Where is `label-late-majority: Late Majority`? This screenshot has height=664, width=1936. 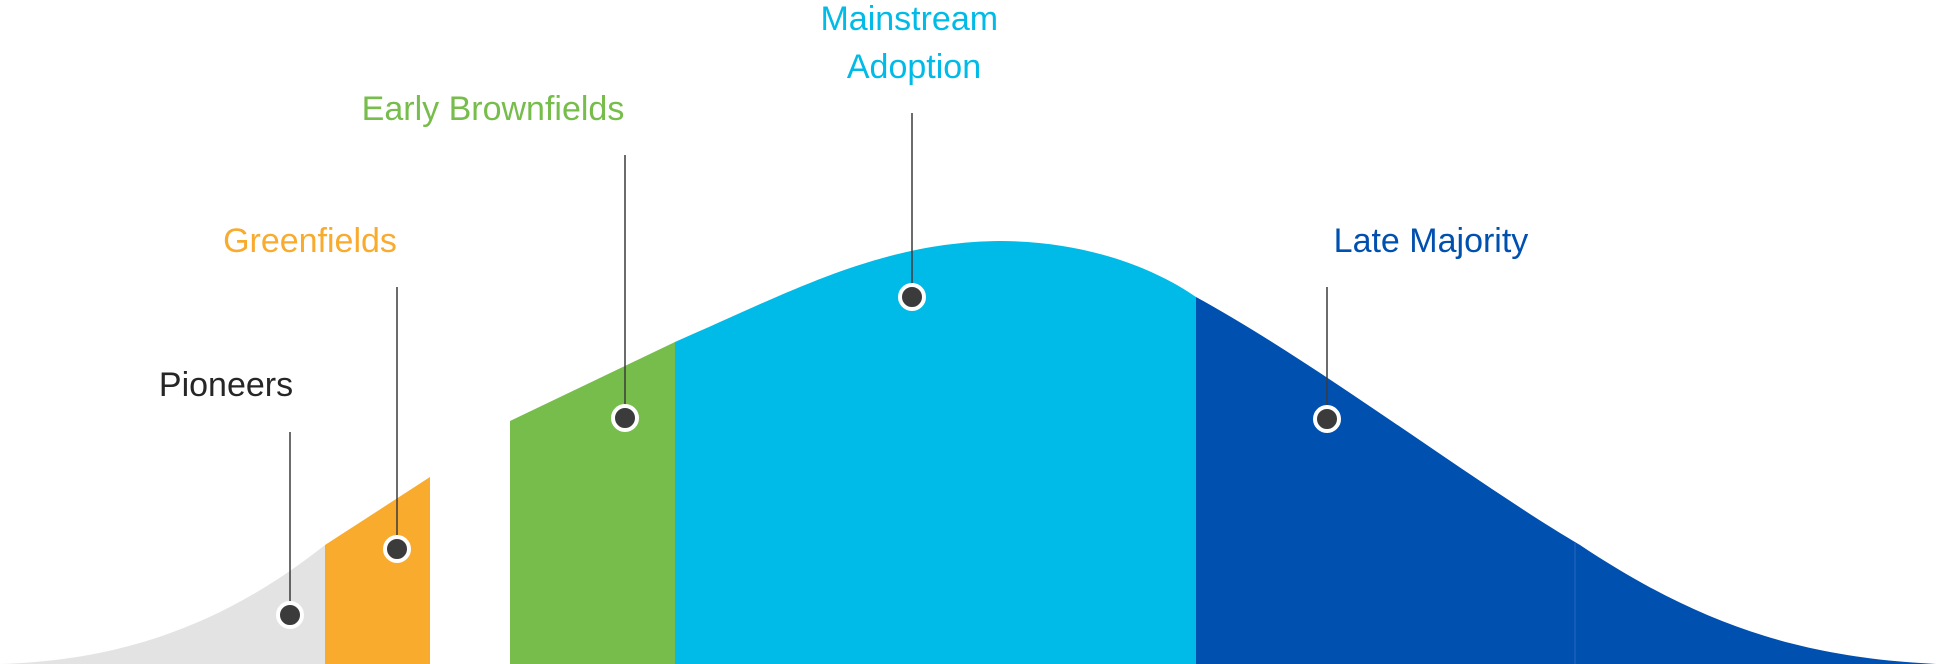 label-late-majority: Late Majority is located at coordinates (1431, 241).